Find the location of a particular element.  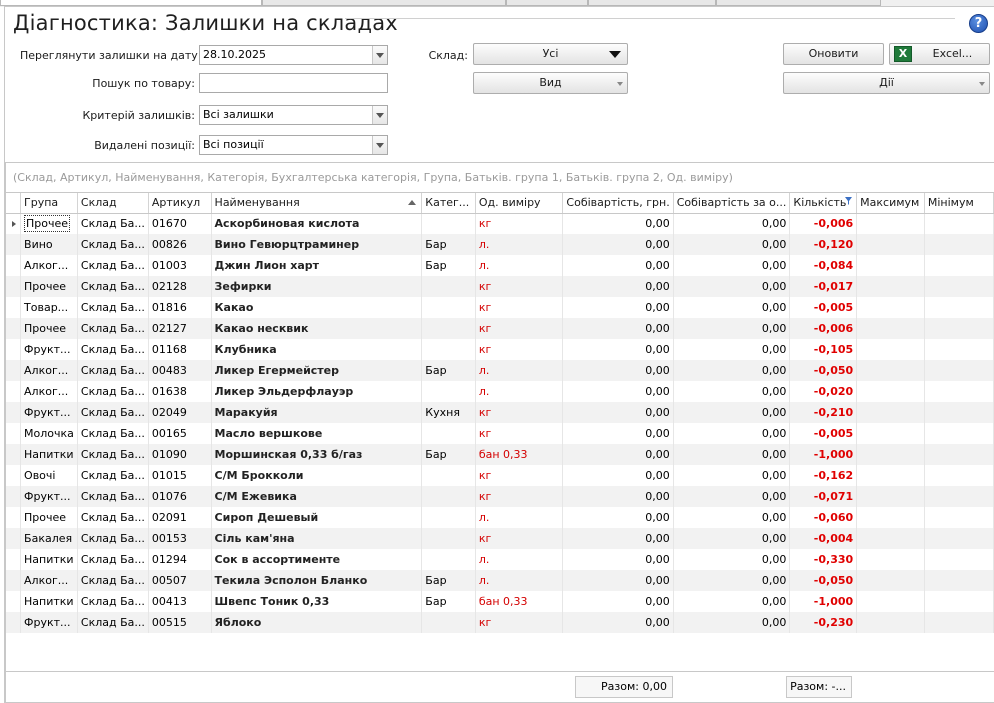

cell-name: Ликер Егермейстер is located at coordinates (317, 370).